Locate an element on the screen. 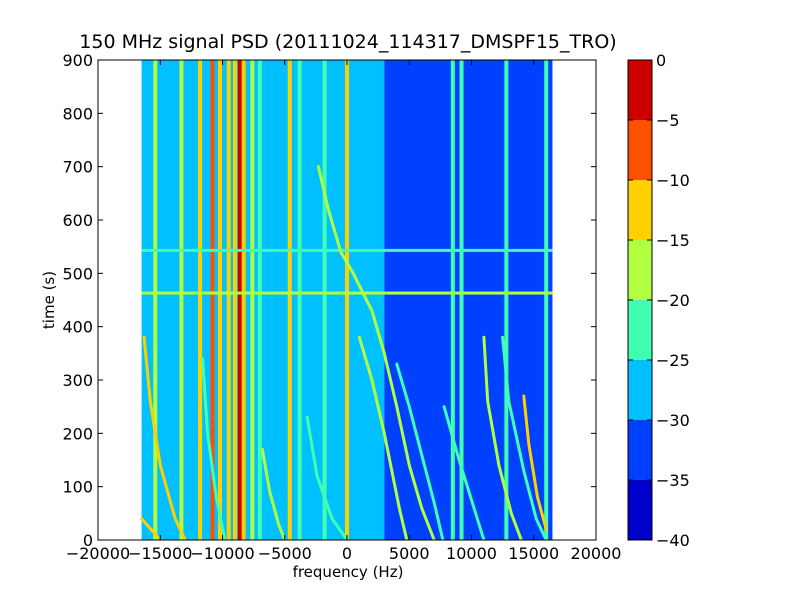 This screenshot has height=600, width=800. colorbar-tick-label: −10 is located at coordinates (673, 180).